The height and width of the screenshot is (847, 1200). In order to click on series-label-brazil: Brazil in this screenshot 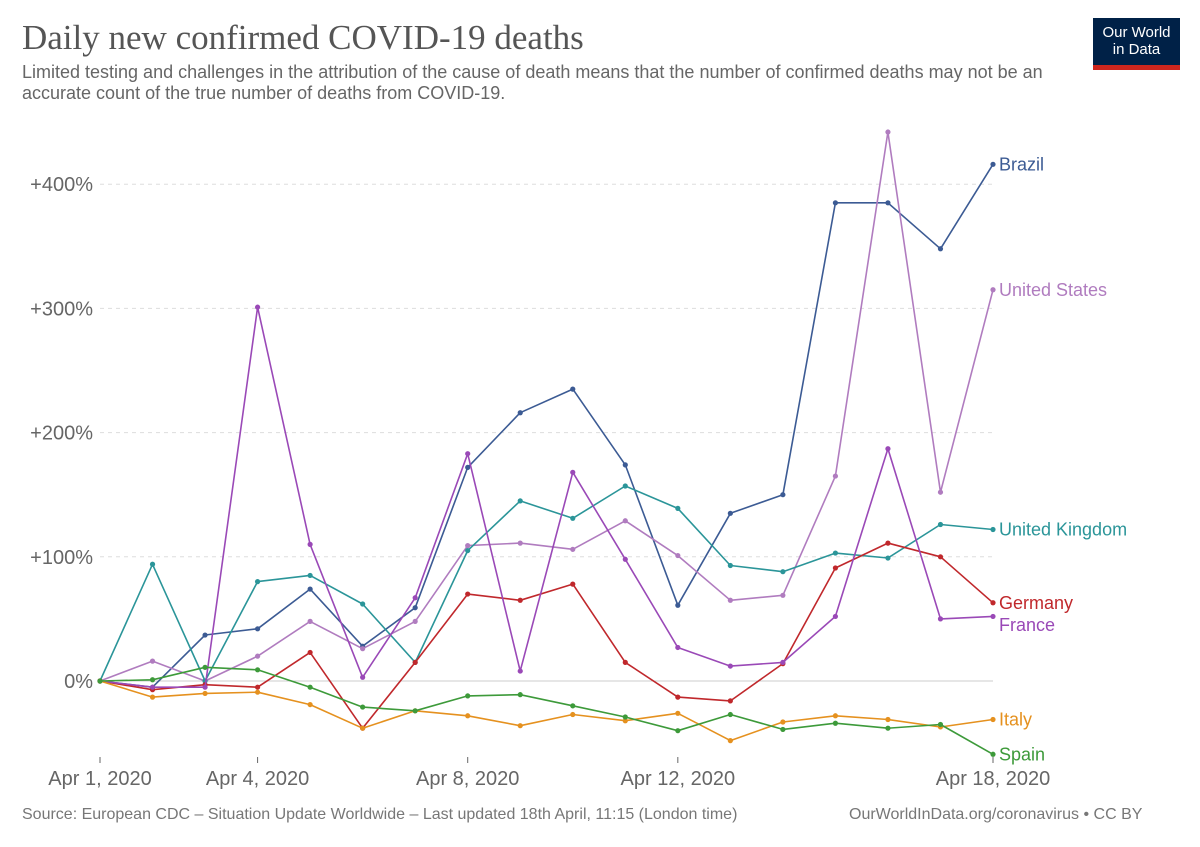, I will do `click(1021, 164)`.